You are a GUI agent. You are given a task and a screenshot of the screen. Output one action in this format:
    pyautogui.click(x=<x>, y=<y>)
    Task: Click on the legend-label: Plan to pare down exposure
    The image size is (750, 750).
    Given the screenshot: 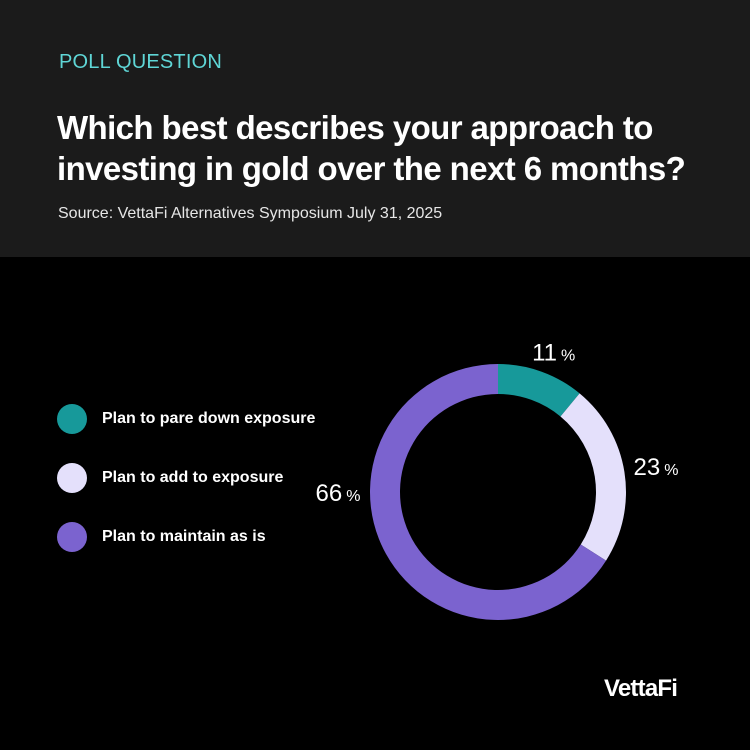 What is the action you would take?
    pyautogui.click(x=209, y=418)
    